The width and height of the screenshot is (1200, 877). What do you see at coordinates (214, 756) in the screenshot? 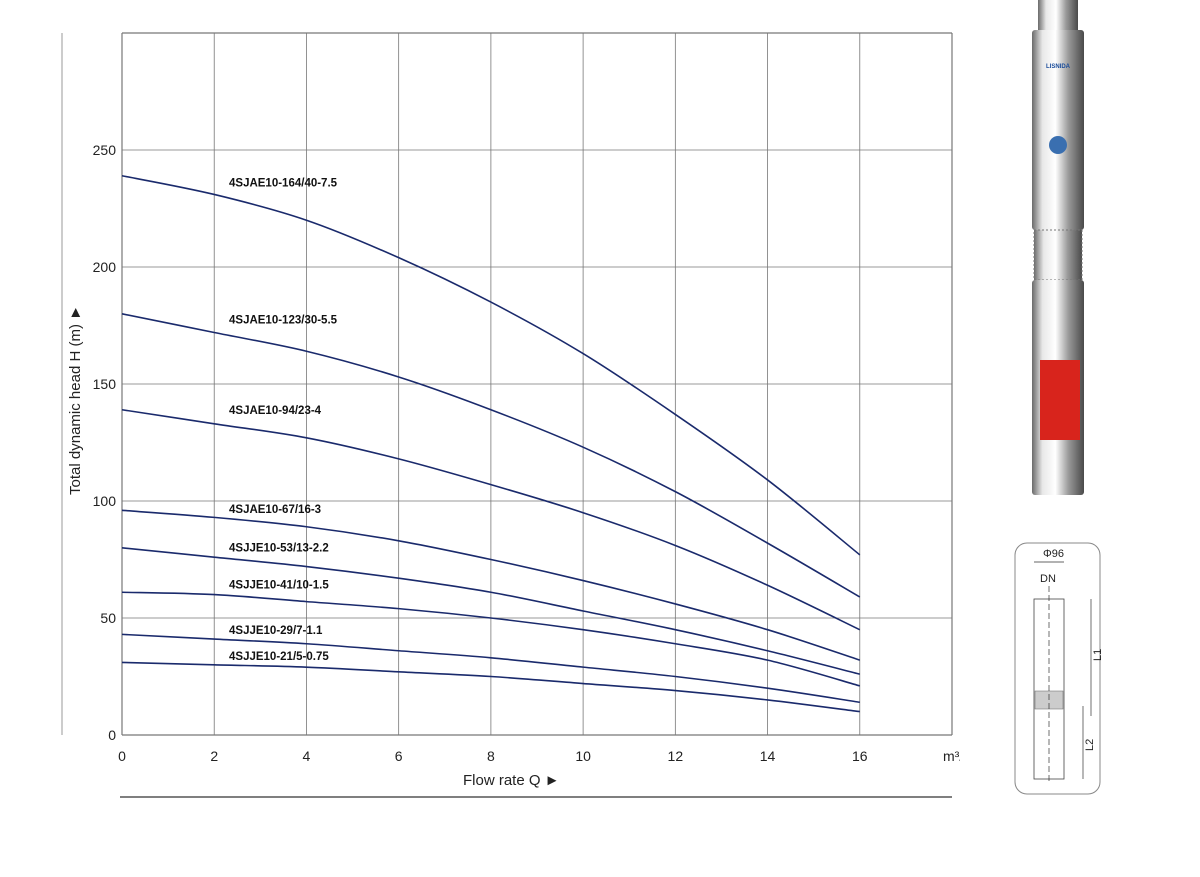
I see `x-tick-label: 2` at bounding box center [214, 756].